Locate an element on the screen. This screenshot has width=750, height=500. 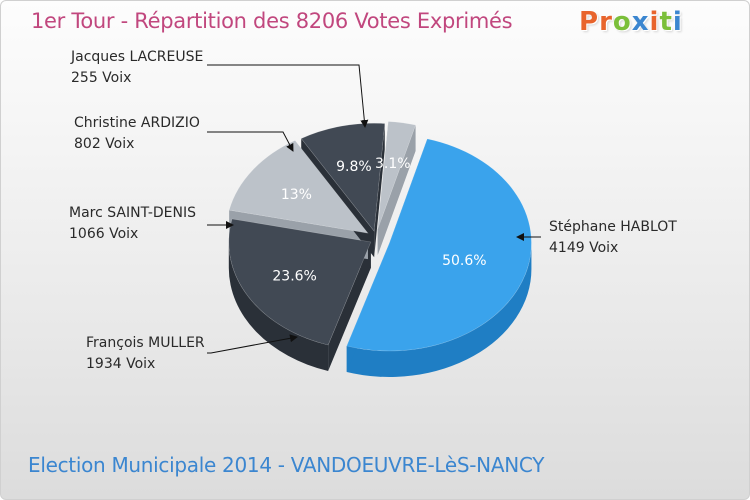
candidate-votes: 4149 Voix is located at coordinates (583, 248).